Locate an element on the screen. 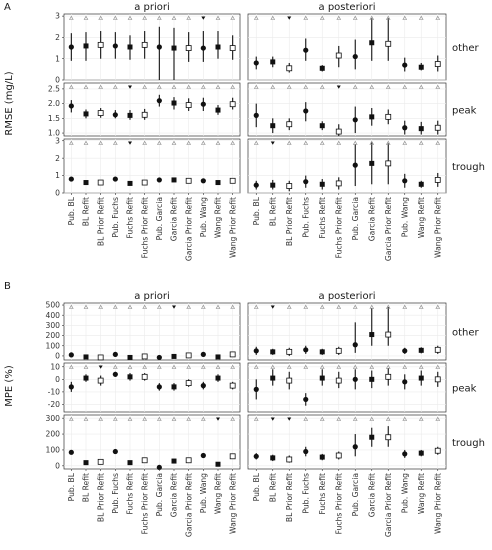  y-tick-label: 10 is located at coordinates (55, 366).